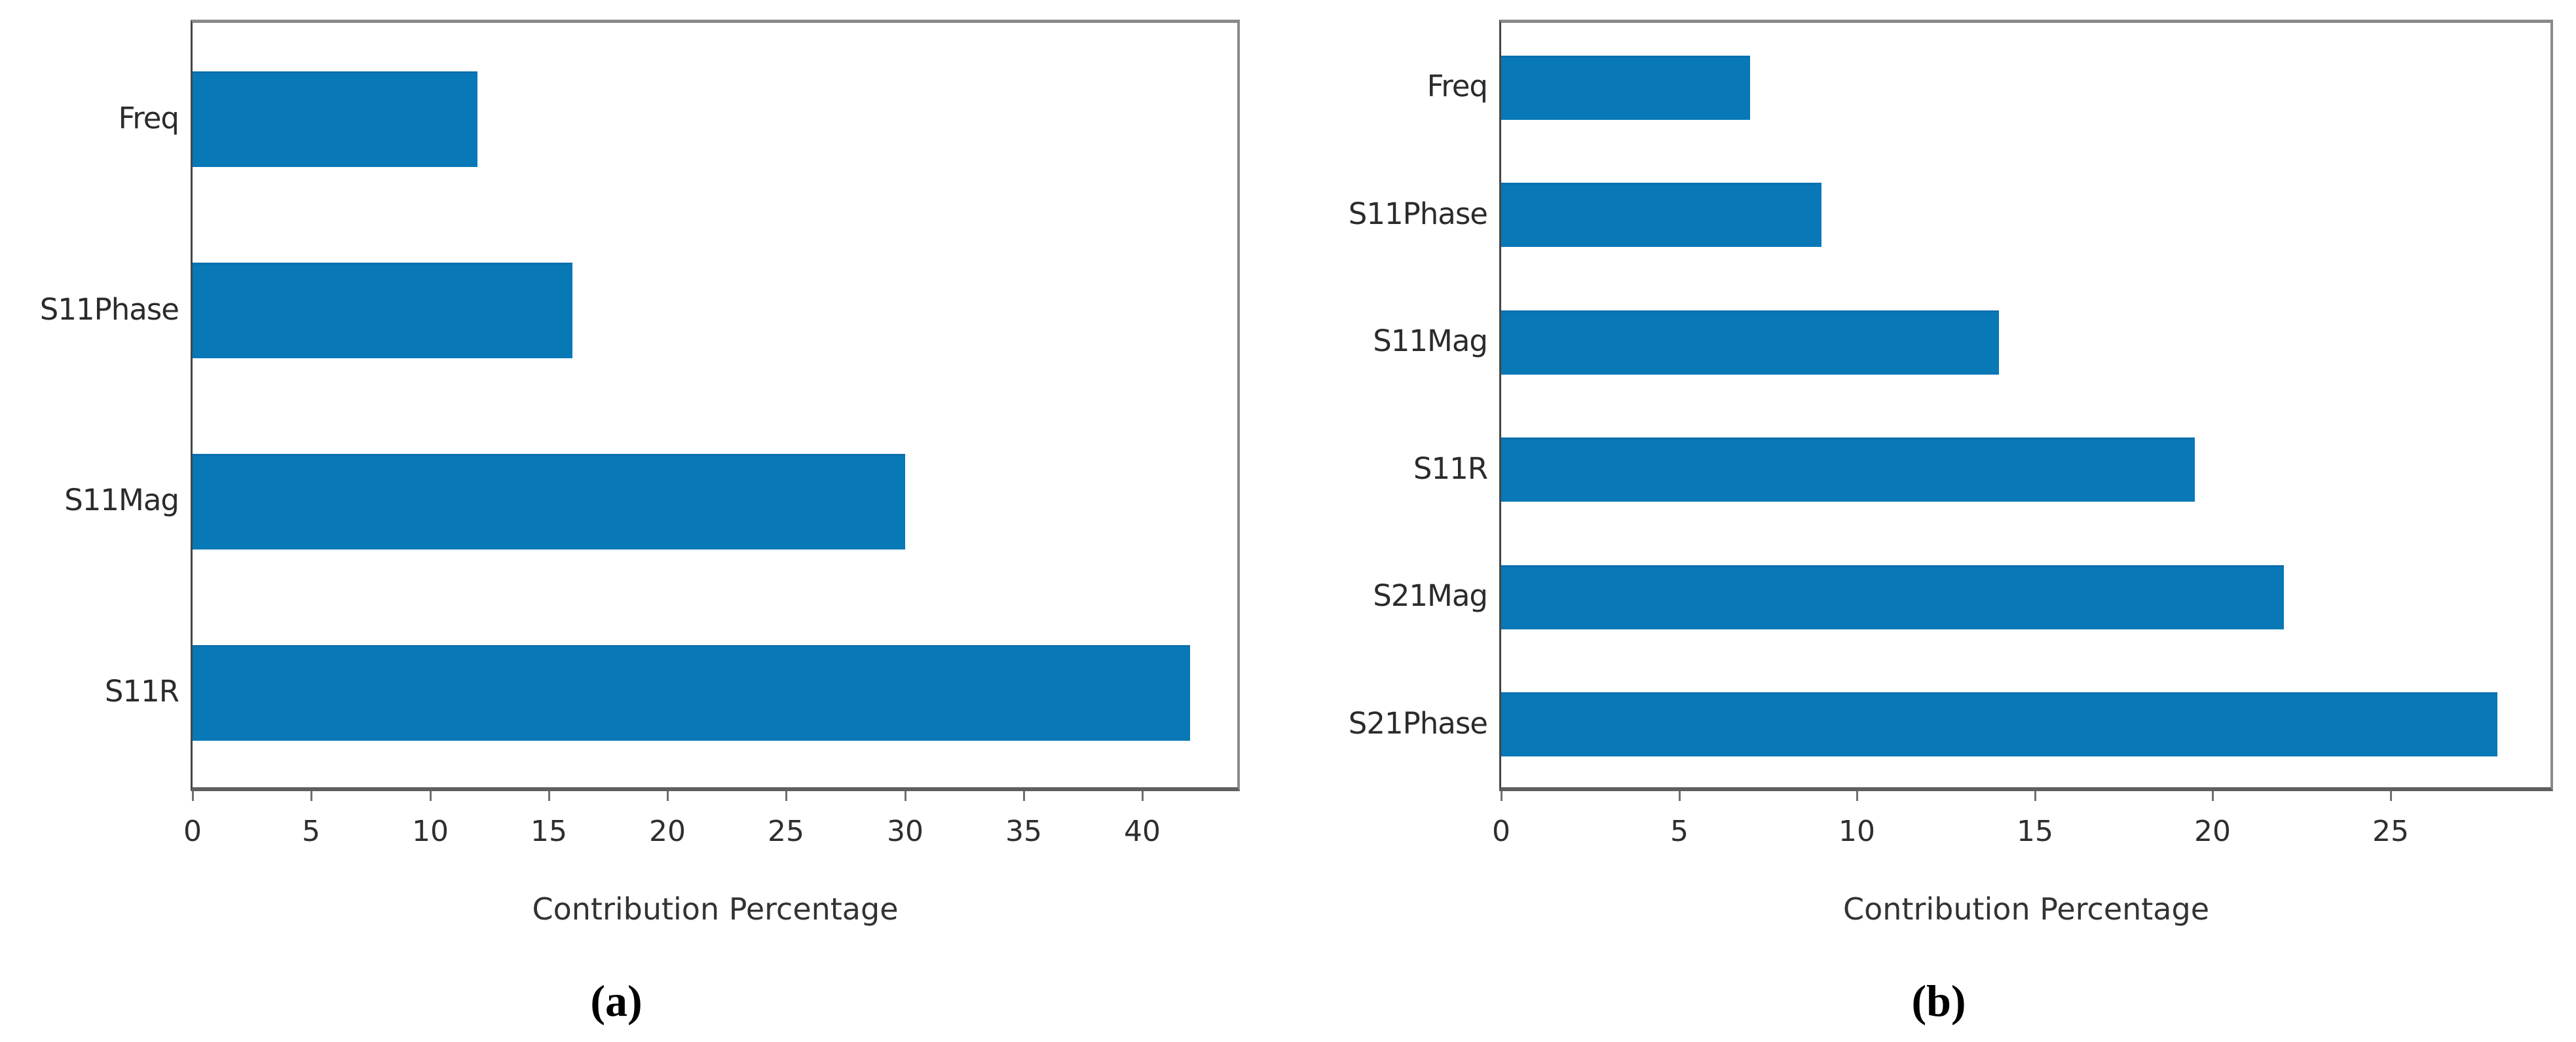 Image resolution: width=2576 pixels, height=1042 pixels. Describe the element at coordinates (1938, 1001) in the screenshot. I see `subfigure-caption-b: (b)` at that location.